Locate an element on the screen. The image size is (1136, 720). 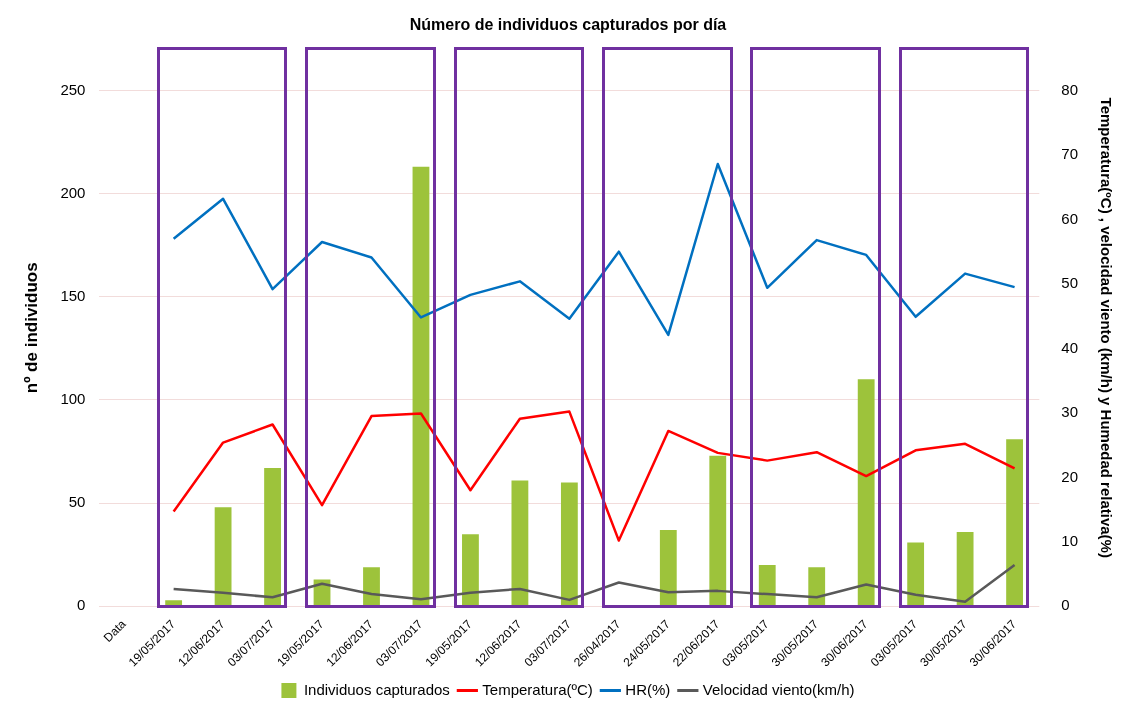
legend-label: HR(%) is located at coordinates (648, 689).